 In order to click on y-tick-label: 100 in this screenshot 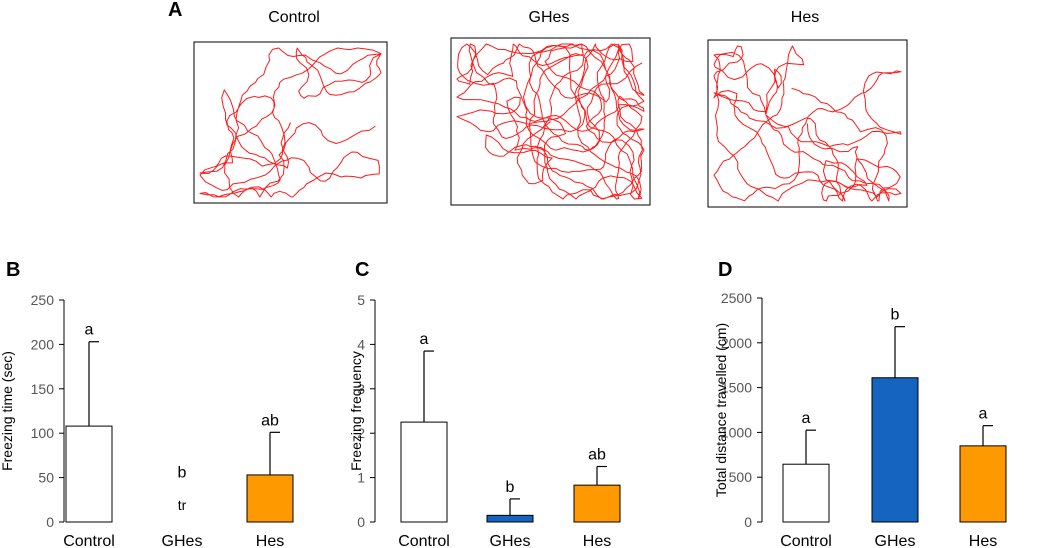, I will do `click(43, 433)`.